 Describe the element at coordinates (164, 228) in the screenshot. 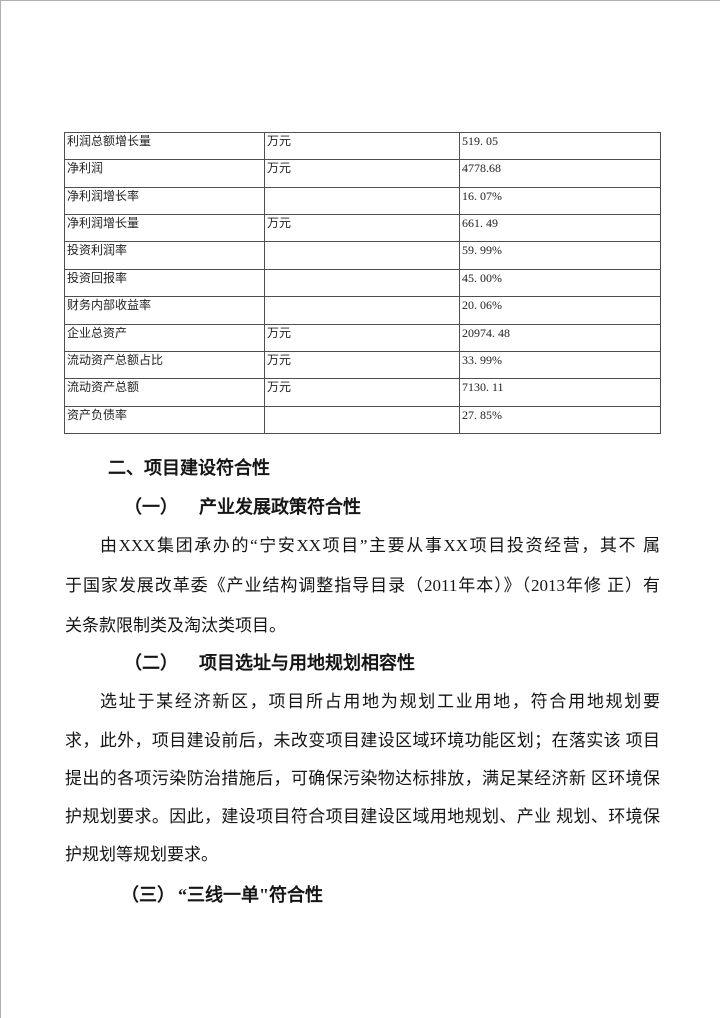

I see `indicator-name-cell: 净利润增长量` at that location.